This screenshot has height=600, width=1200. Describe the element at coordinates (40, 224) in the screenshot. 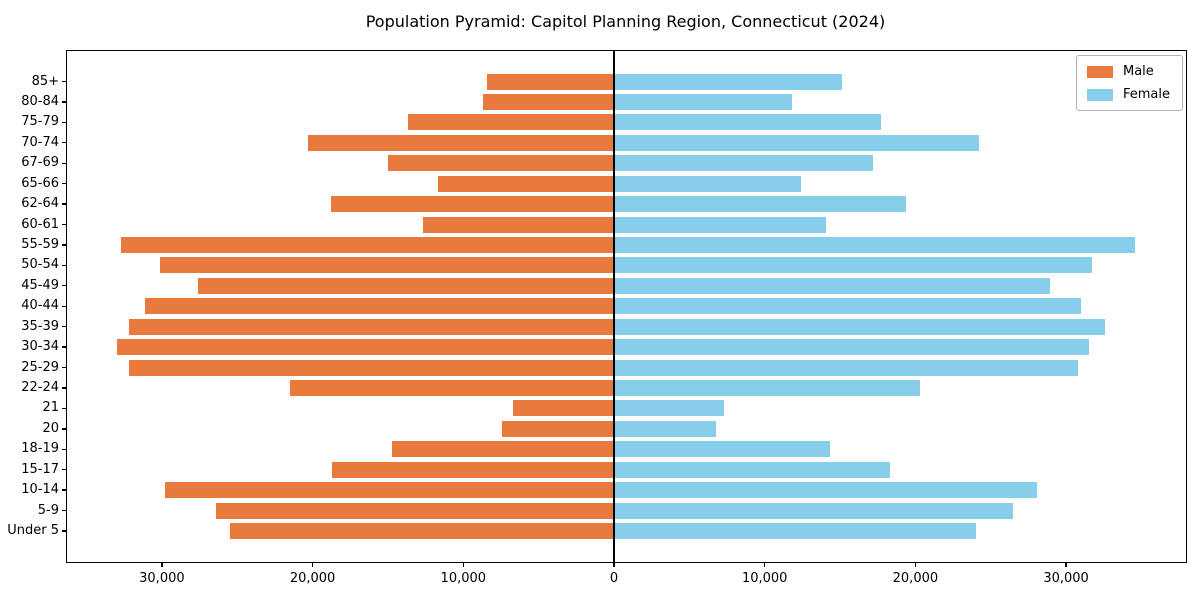

I see `y-axis-label-60-61: 60-61` at that location.